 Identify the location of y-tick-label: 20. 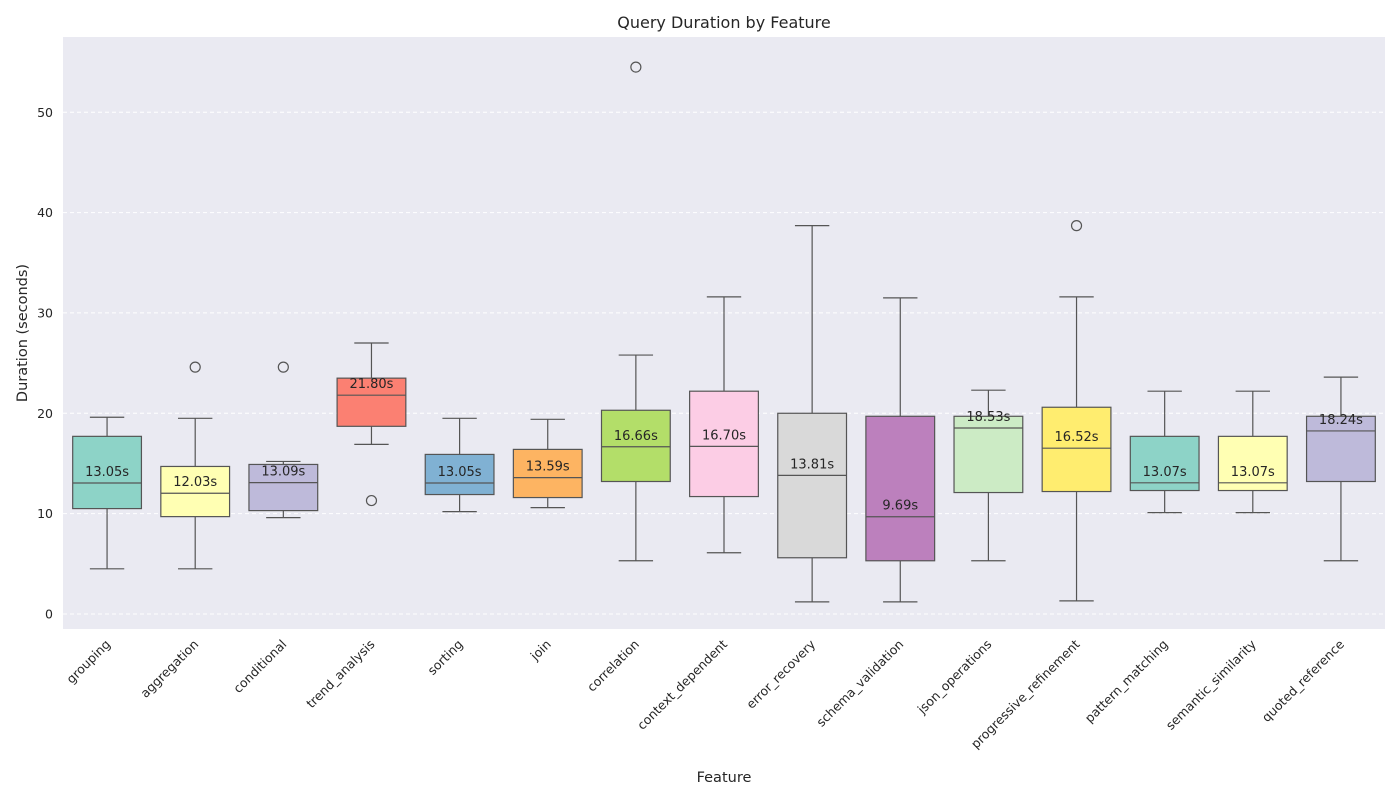
(45, 413).